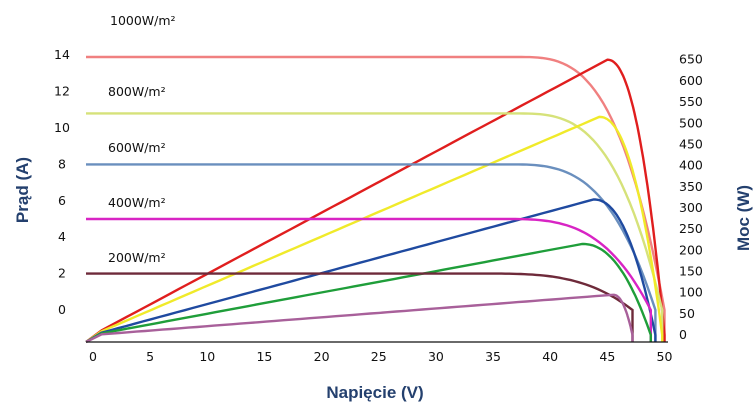 The width and height of the screenshot is (755, 407). What do you see at coordinates (691, 122) in the screenshot?
I see `y-right-tick-label: 500` at bounding box center [691, 122].